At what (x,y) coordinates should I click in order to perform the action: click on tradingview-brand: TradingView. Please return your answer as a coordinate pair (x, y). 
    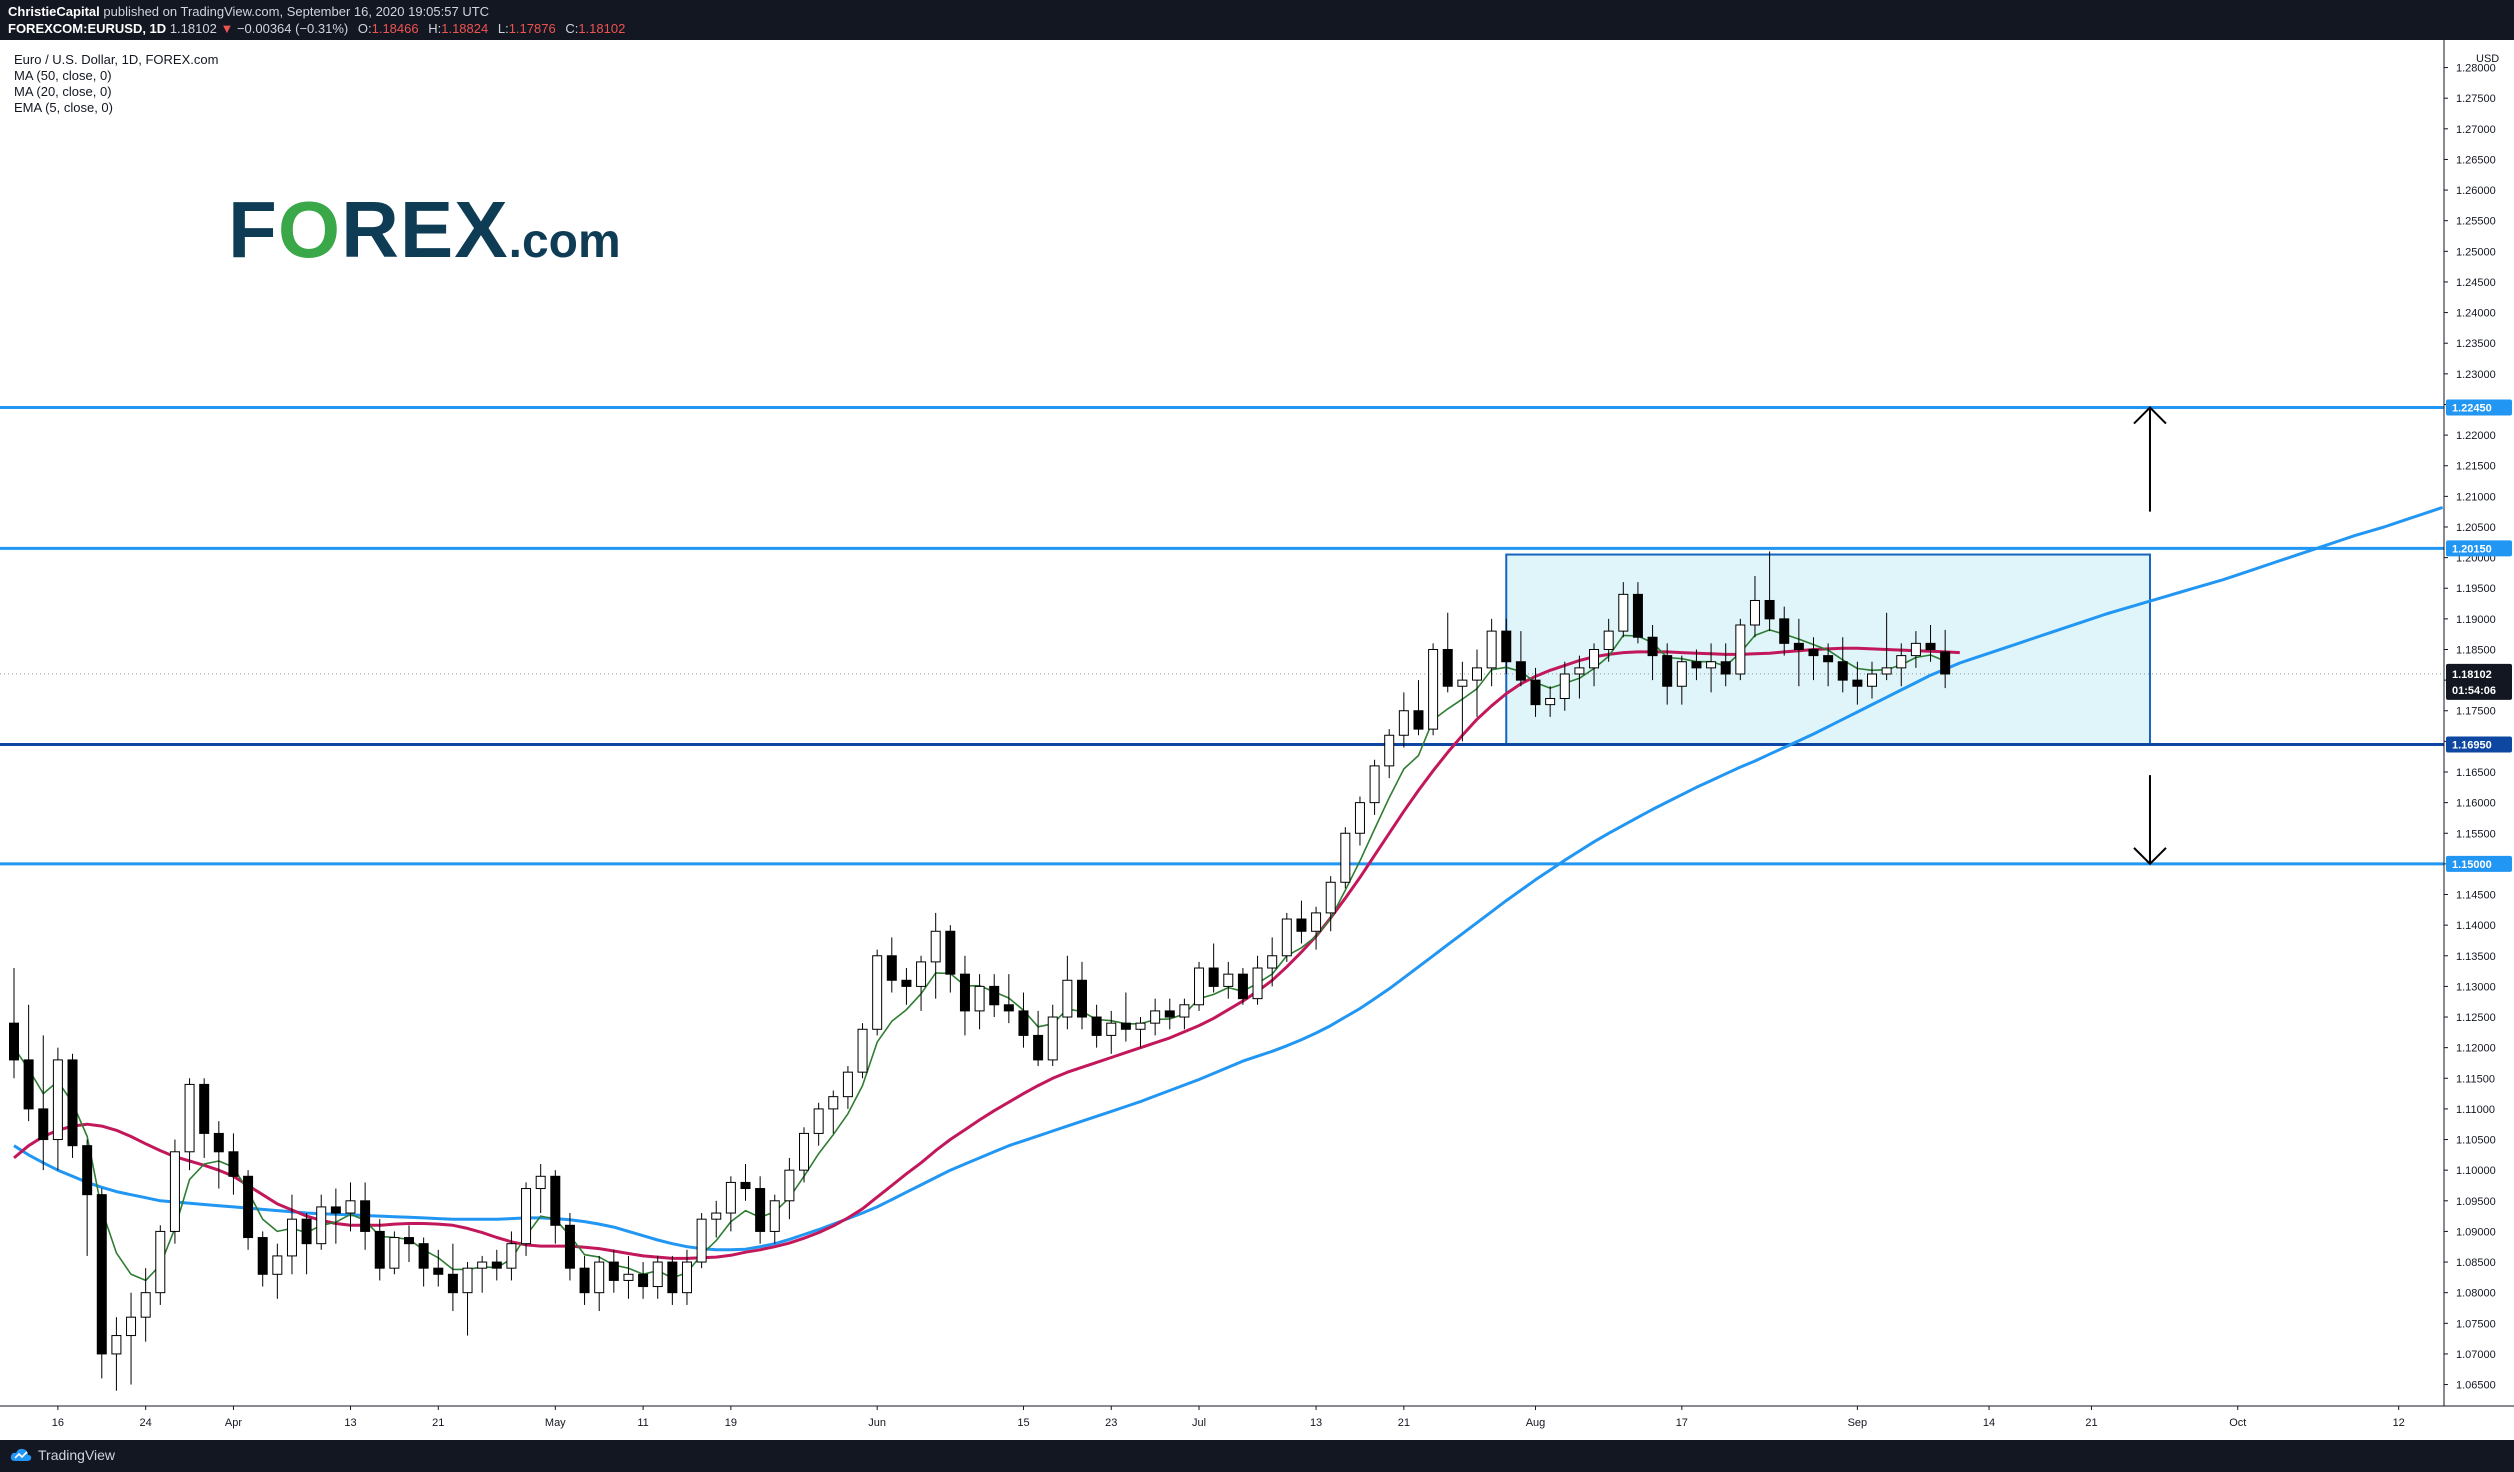
    Looking at the image, I should click on (62, 1455).